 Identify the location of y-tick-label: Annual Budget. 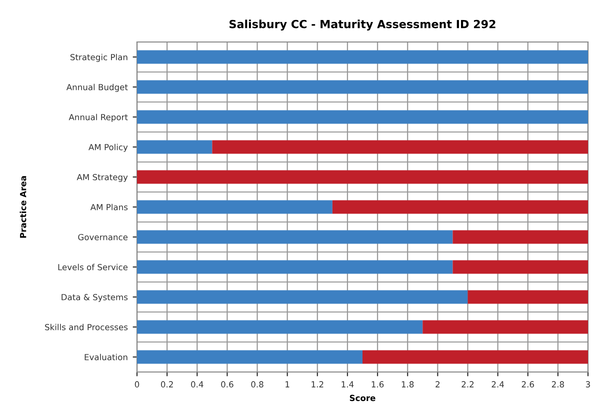
(97, 88).